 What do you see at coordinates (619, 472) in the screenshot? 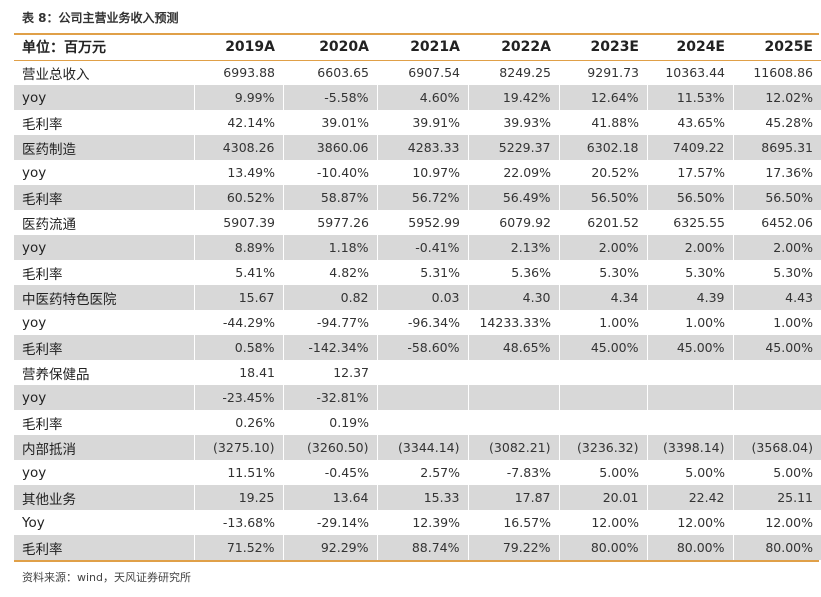
I see `table-cell: 5.00%` at bounding box center [619, 472].